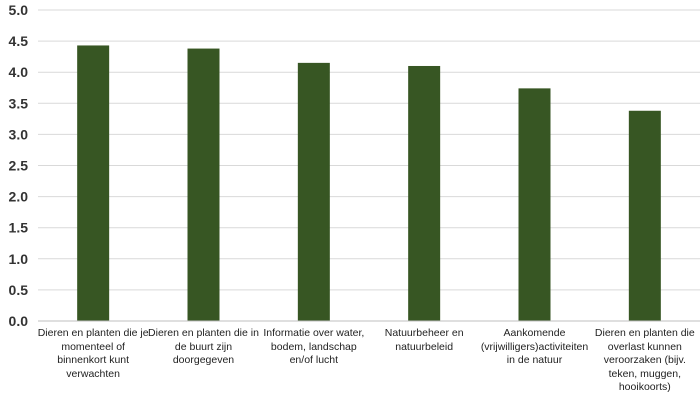 This screenshot has height=400, width=700. Describe the element at coordinates (19, 41) in the screenshot. I see `y-tick-label: 4.5` at that location.